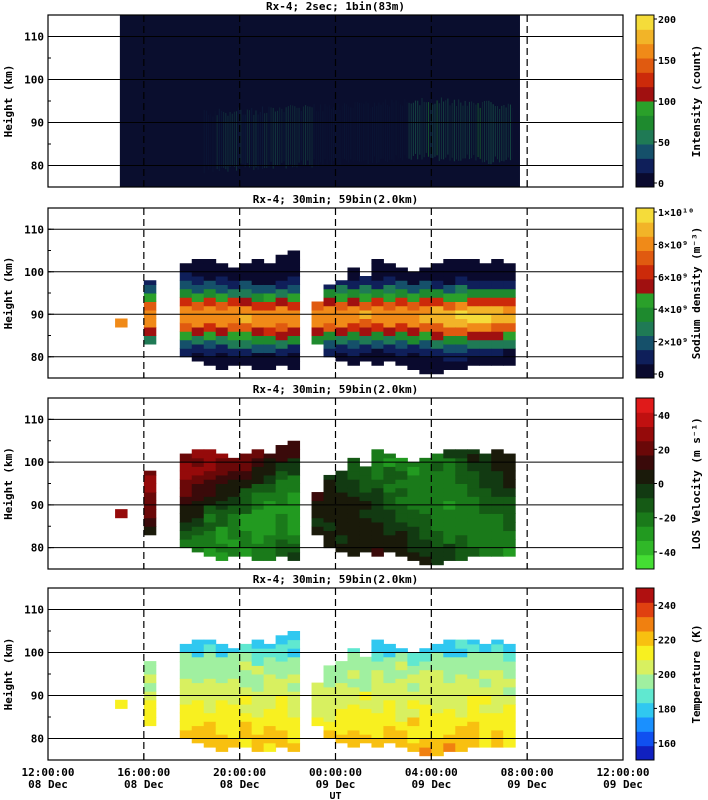 This screenshot has height=800, width=708. What do you see at coordinates (696, 293) in the screenshot?
I see `colorbar-label: Sodium density (m⁻³)` at bounding box center [696, 293].